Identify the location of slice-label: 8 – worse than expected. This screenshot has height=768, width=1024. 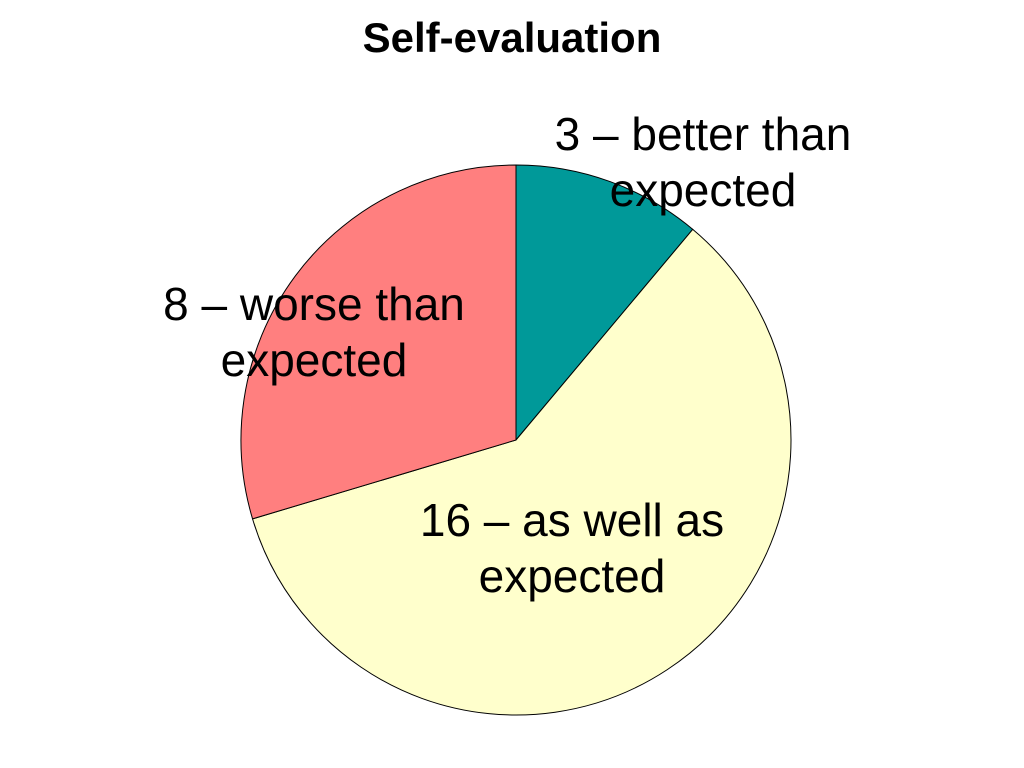
(314, 332).